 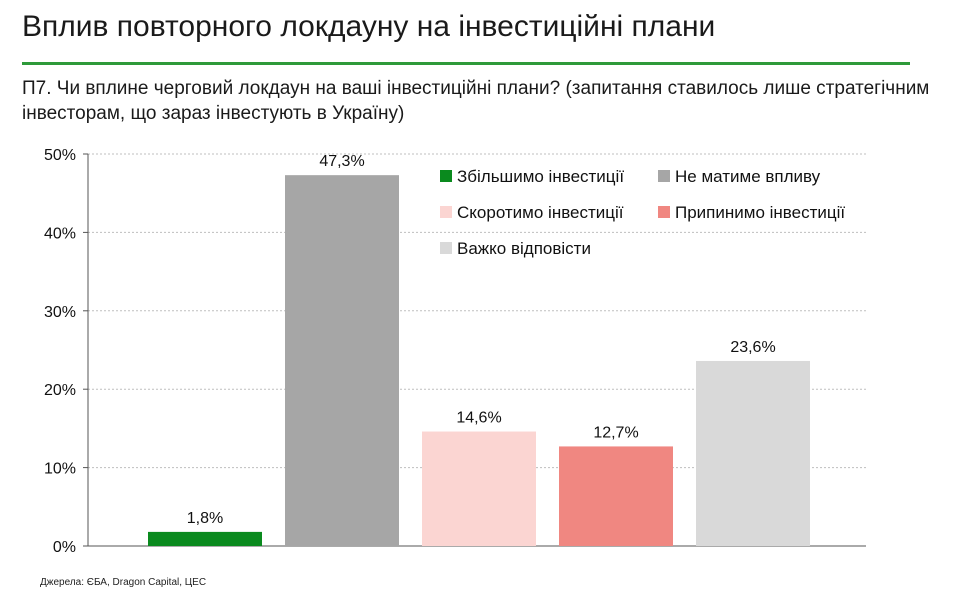 I want to click on y-tick-label: 0%, so click(x=64, y=547).